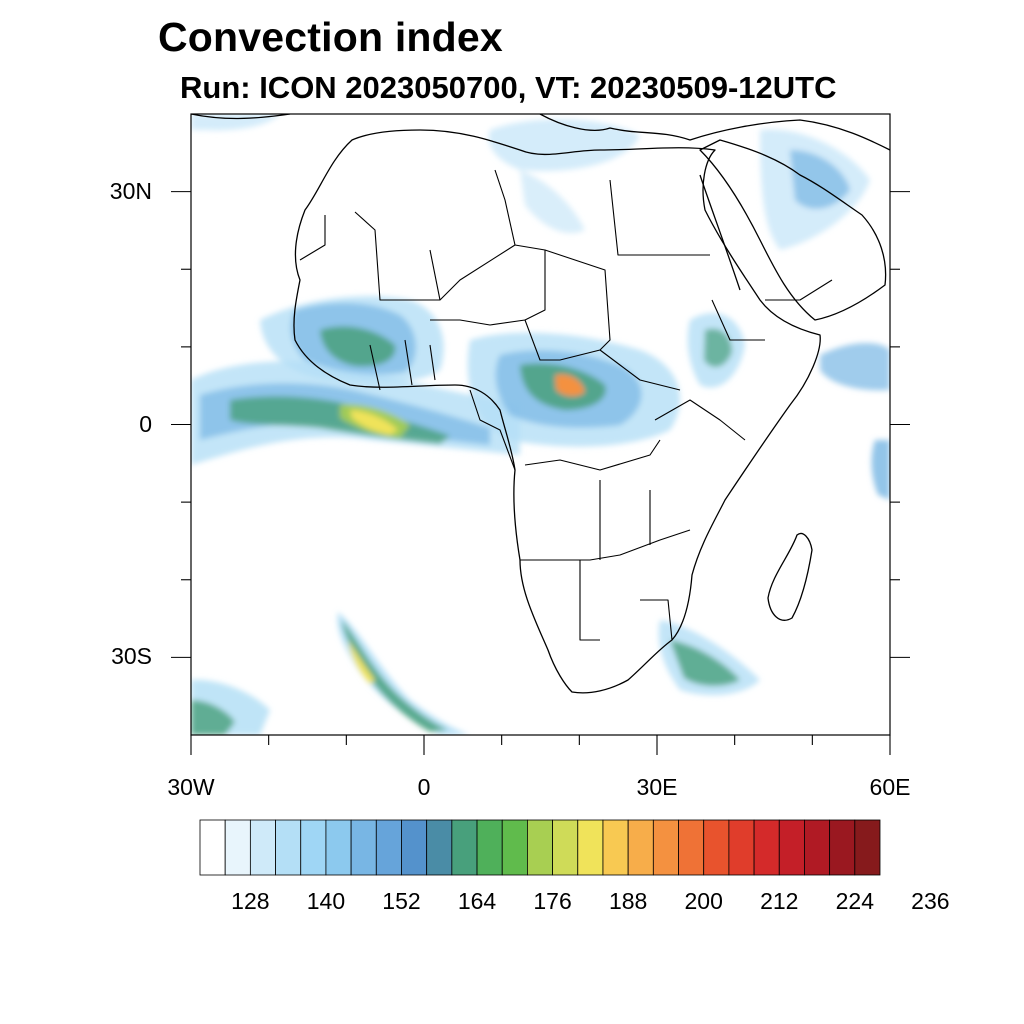 Image resolution: width=1024 pixels, height=1024 pixels. Describe the element at coordinates (401, 901) in the screenshot. I see `colorbar-tick-label: 152` at that location.